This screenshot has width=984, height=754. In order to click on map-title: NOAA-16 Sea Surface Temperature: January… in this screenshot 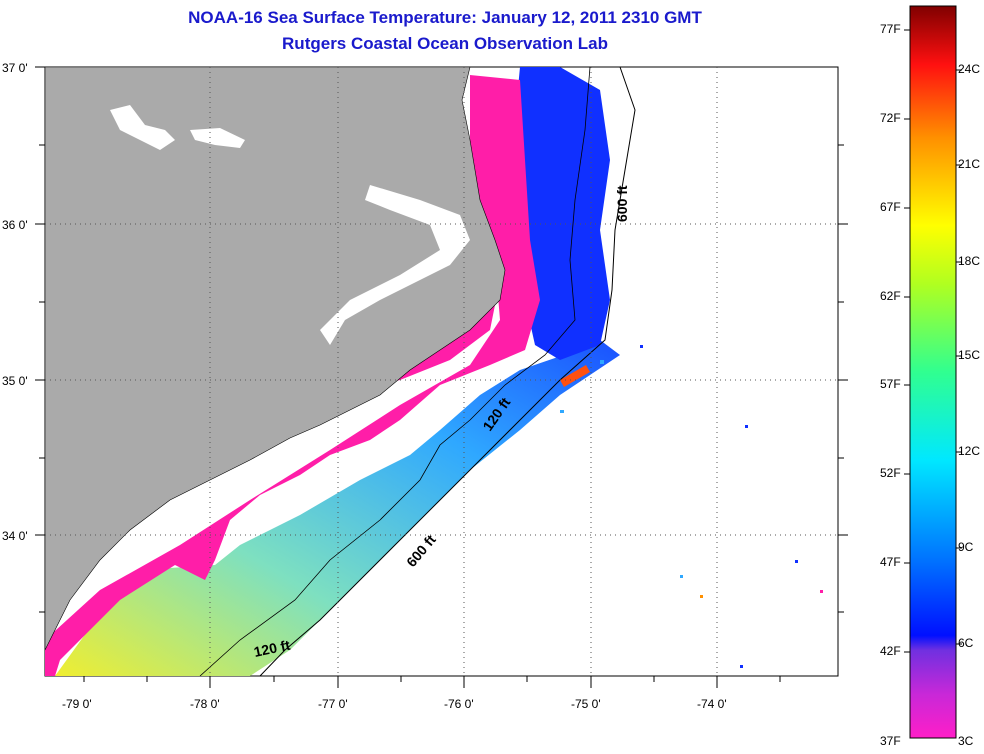, I will do `click(445, 17)`.